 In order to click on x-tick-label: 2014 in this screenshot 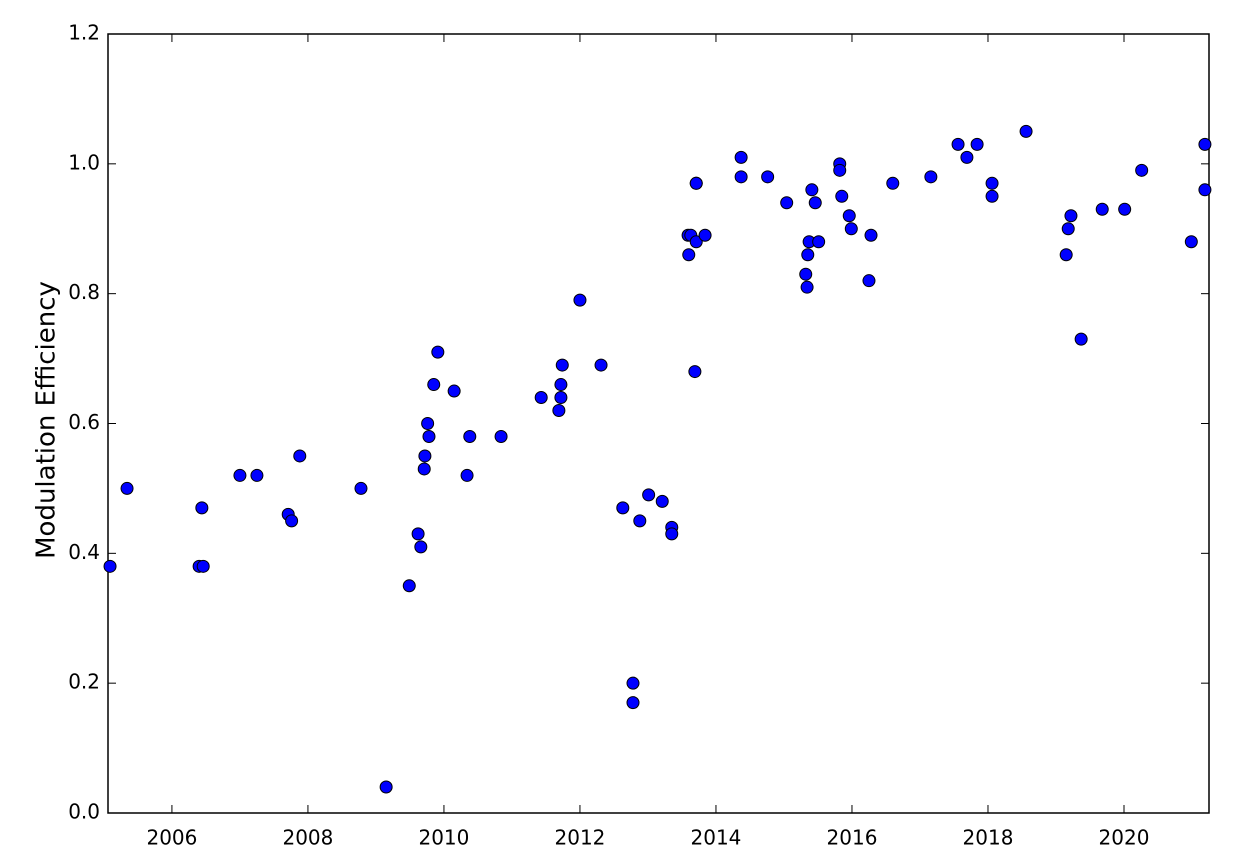, I will do `click(716, 838)`.